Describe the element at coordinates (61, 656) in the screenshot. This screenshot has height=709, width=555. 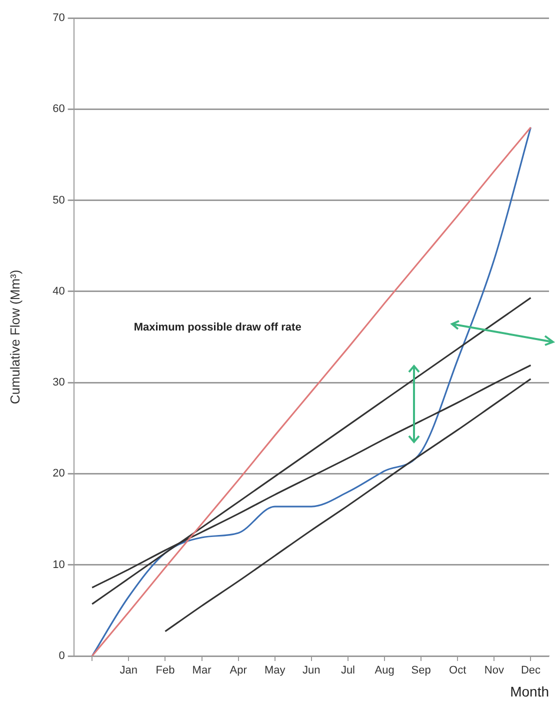
I see `y-tick-label: 0` at that location.